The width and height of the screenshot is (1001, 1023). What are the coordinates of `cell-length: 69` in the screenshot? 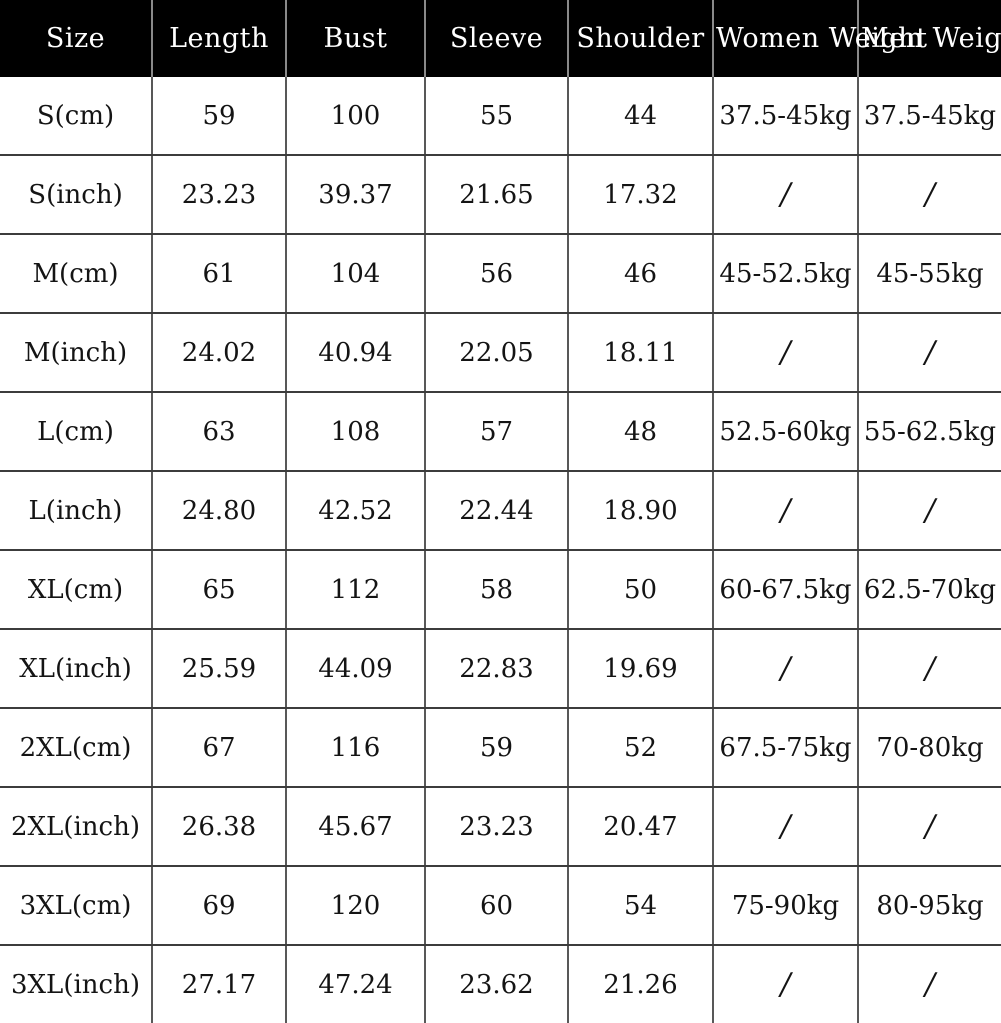 It's located at (219, 906).